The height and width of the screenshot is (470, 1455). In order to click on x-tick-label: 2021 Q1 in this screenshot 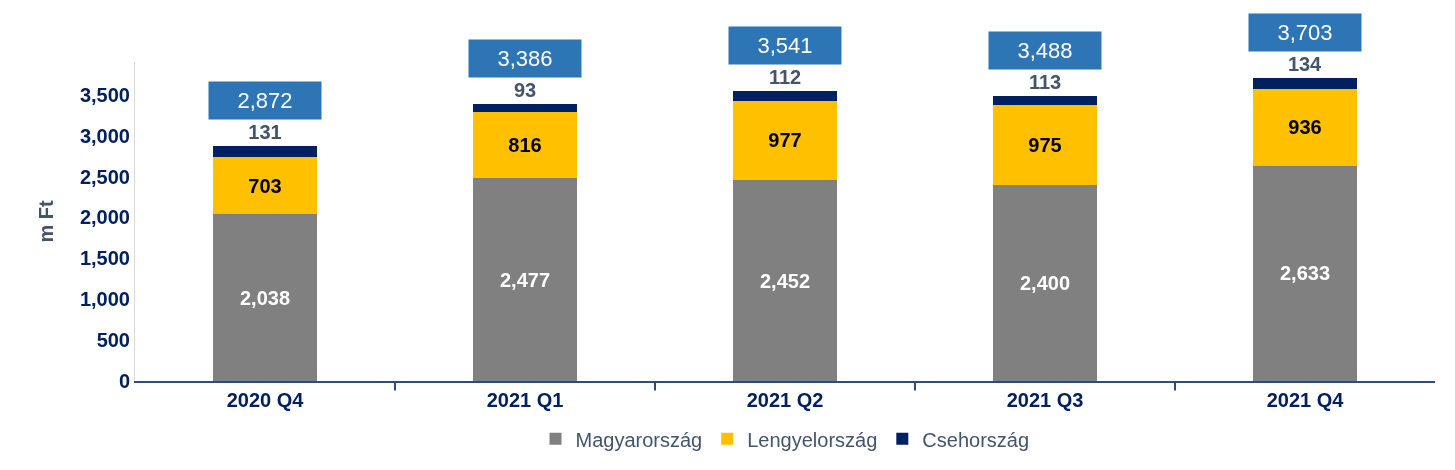, I will do `click(525, 400)`.